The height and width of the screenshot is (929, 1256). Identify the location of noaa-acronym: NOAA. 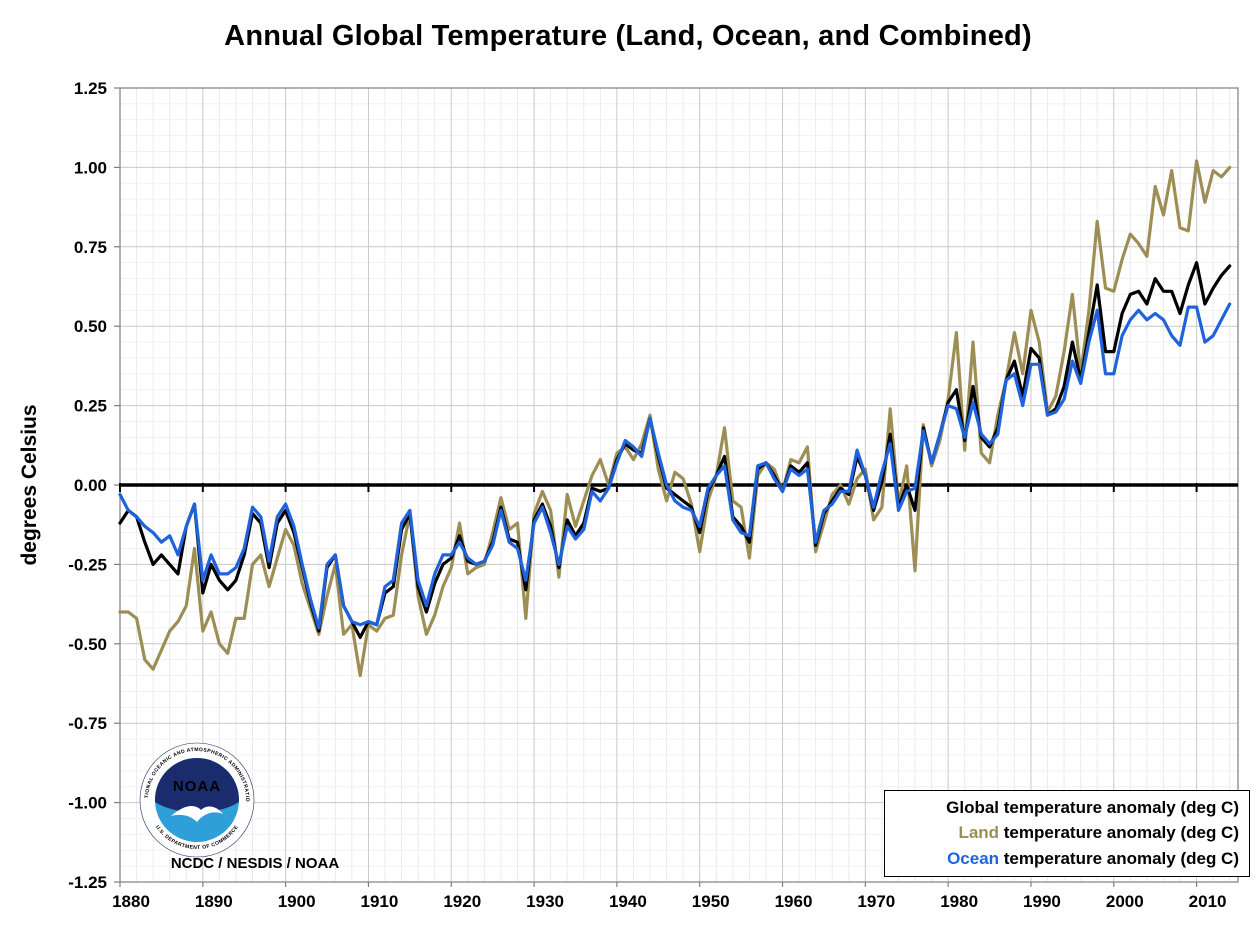
(197, 786).